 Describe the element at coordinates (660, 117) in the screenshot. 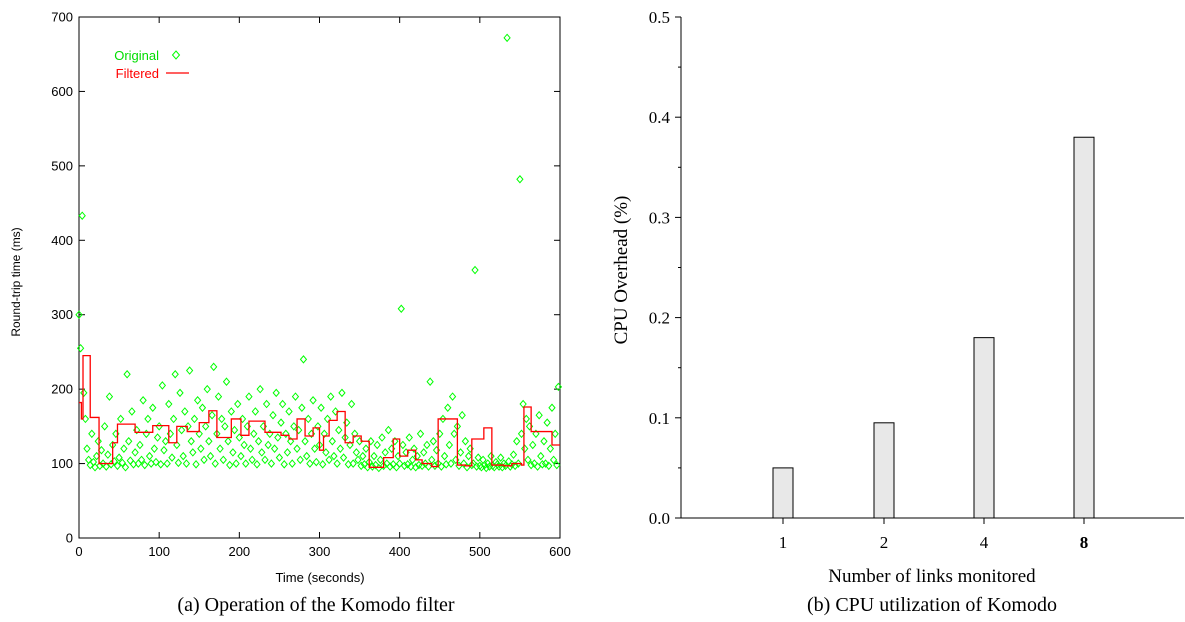

I see `right-y-tick-label: 0.4` at that location.